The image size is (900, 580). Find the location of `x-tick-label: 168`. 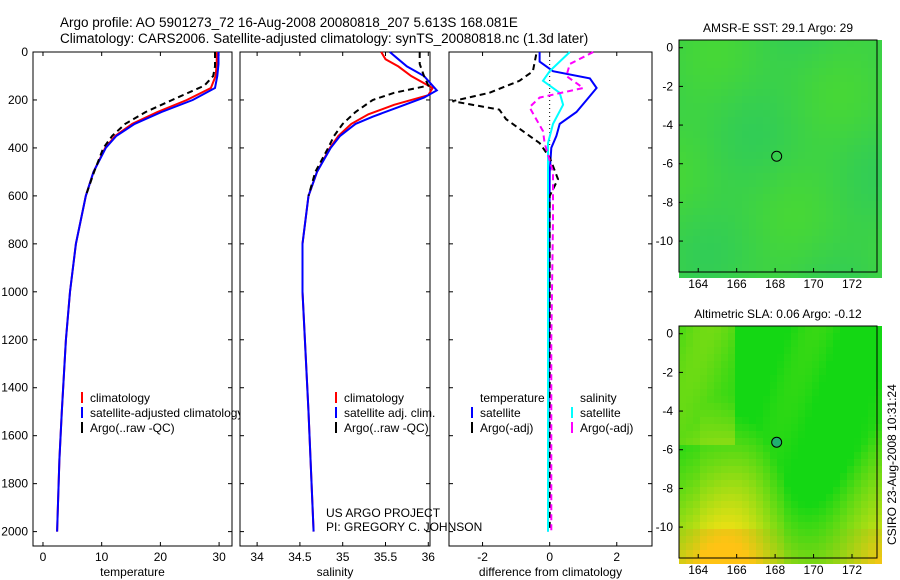

x-tick-label: 168 is located at coordinates (775, 284).